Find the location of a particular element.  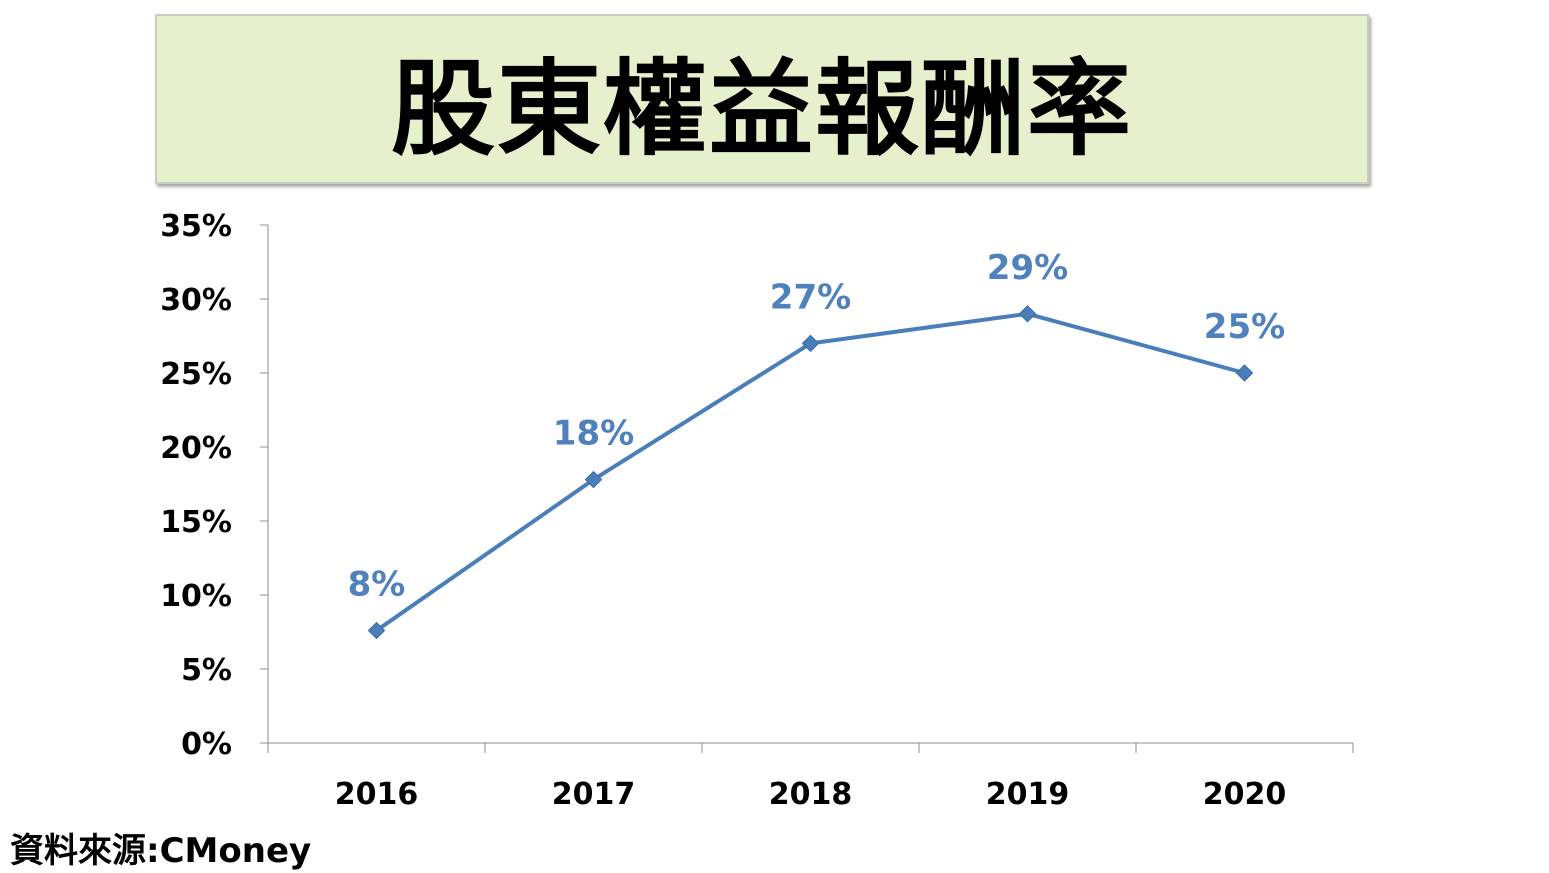

chart-title: 股東權益報酬率 is located at coordinates (761, 108).